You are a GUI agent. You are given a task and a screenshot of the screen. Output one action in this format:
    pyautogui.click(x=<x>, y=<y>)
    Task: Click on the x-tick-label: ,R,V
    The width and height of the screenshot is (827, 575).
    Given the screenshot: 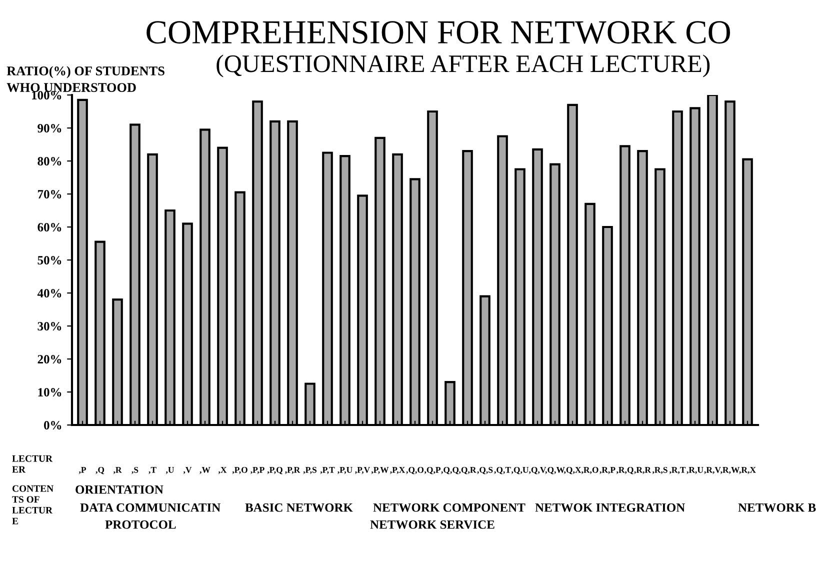 What is the action you would take?
    pyautogui.click(x=712, y=470)
    